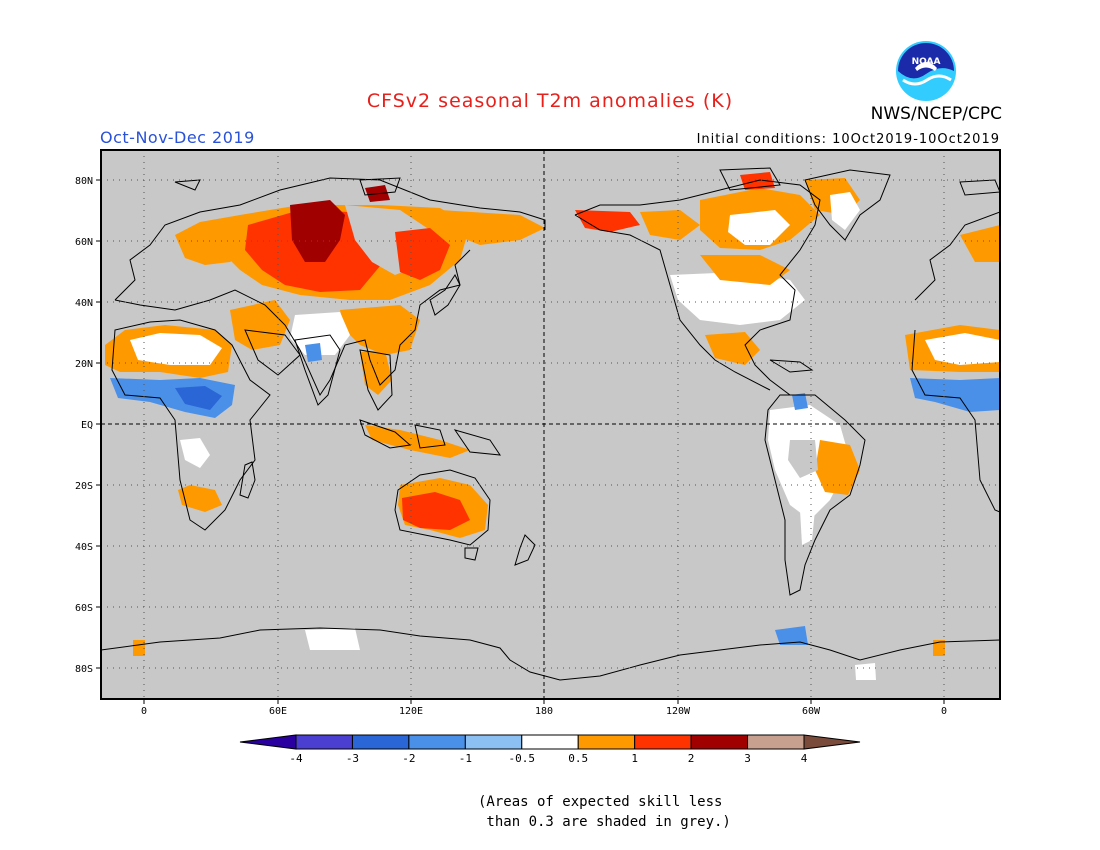 Image resolution: width=1100 pixels, height=850 pixels. What do you see at coordinates (278, 711) in the screenshot?
I see `lon-label: 60E` at bounding box center [278, 711].